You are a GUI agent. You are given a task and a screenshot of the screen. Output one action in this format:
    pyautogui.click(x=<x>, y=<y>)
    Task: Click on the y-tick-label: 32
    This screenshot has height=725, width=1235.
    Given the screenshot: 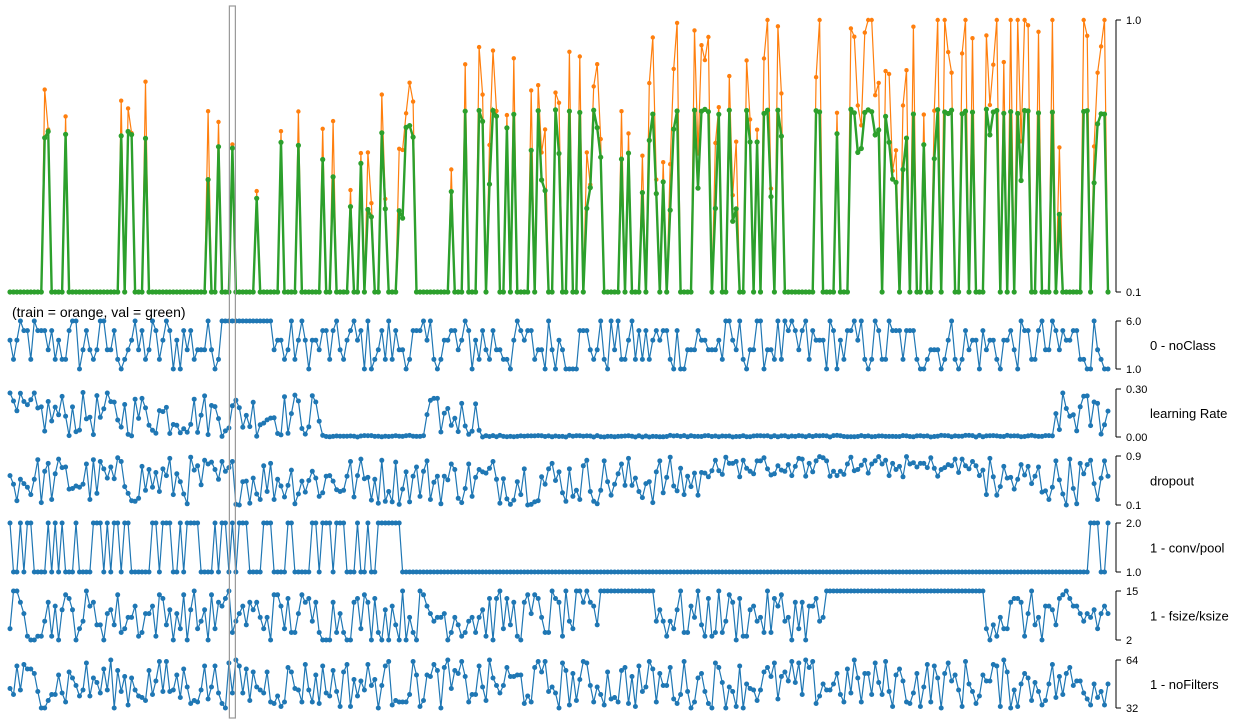 What is the action you would take?
    pyautogui.click(x=1132, y=709)
    